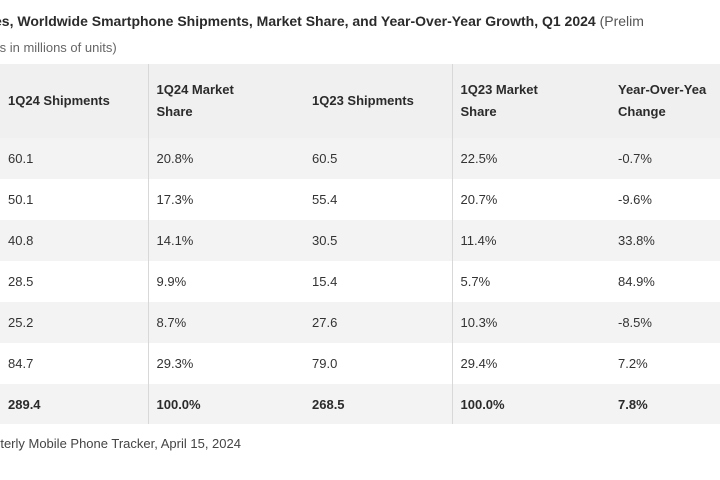 This screenshot has height=480, width=720. What do you see at coordinates (482, 404) in the screenshot?
I see `cell-1q23-share-total: 100.0%` at bounding box center [482, 404].